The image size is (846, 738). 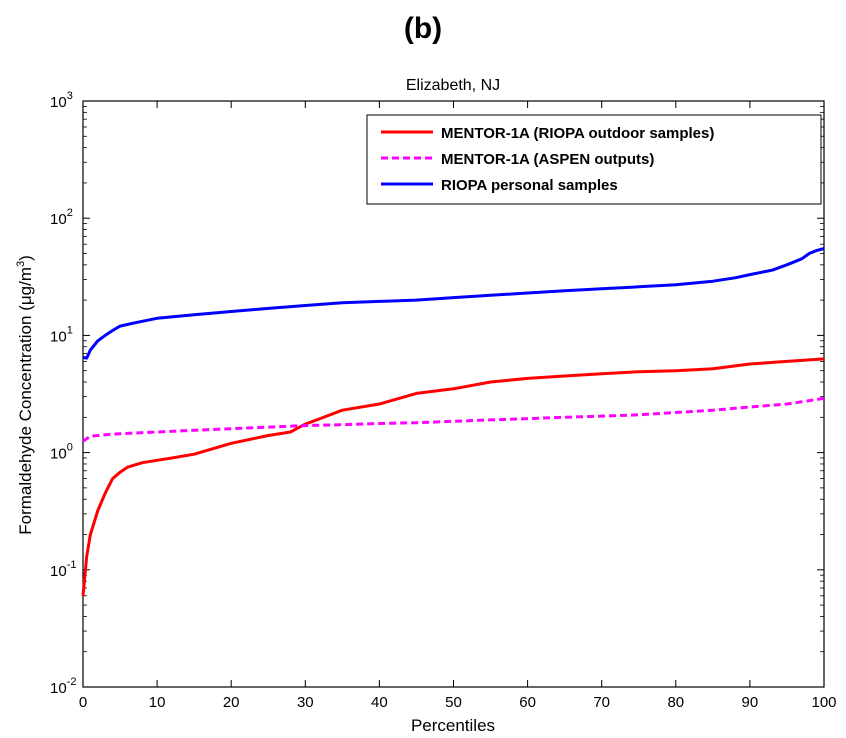 What do you see at coordinates (61, 100) in the screenshot?
I see `y-tick-label: 10³` at bounding box center [61, 100].